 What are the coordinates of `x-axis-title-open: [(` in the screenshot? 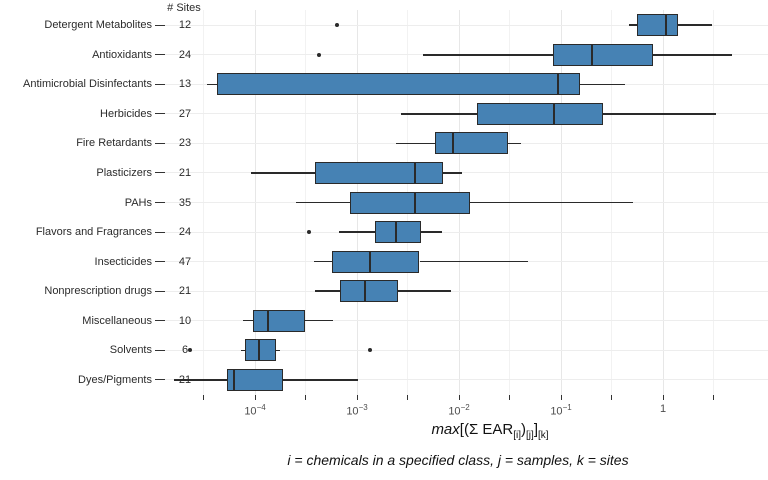 It's located at (464, 429).